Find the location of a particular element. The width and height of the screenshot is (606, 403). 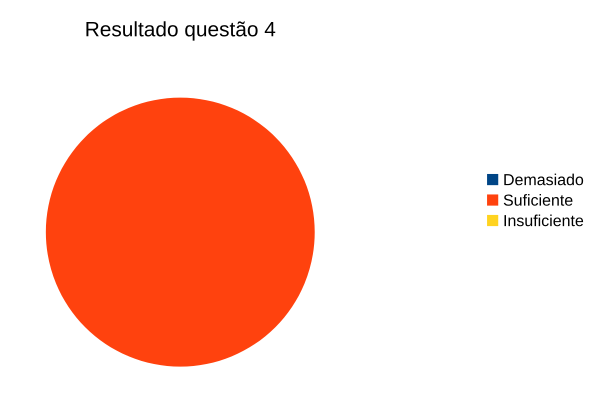

legend-label: Insuficiente is located at coordinates (544, 220).